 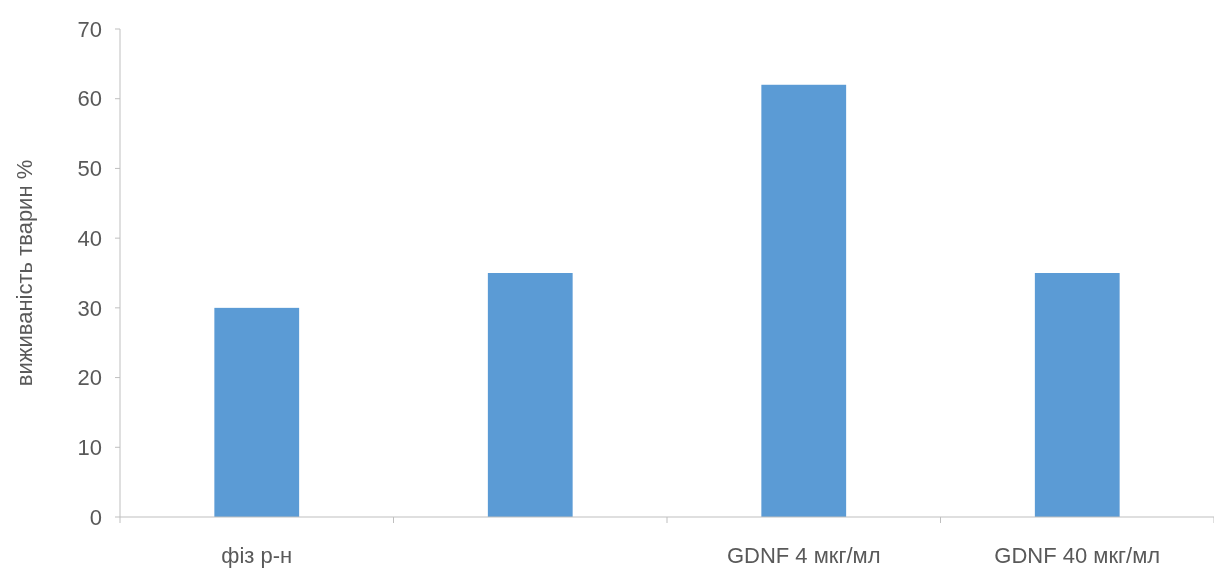 I want to click on x-tick-label: GDNF 4 мкг/мл, so click(x=803, y=555).